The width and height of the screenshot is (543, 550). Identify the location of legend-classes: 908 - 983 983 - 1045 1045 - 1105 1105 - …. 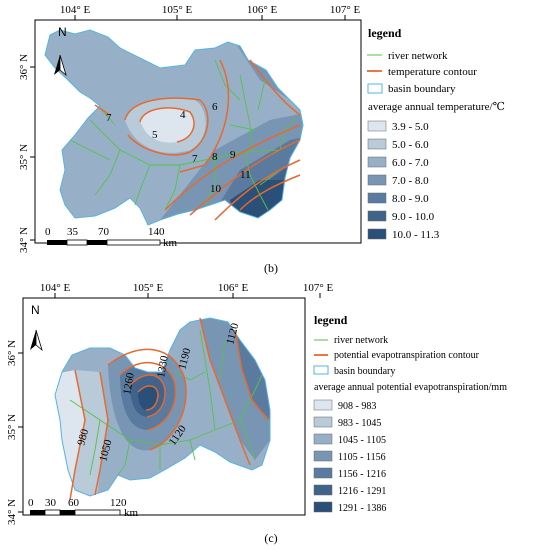
(349, 456).